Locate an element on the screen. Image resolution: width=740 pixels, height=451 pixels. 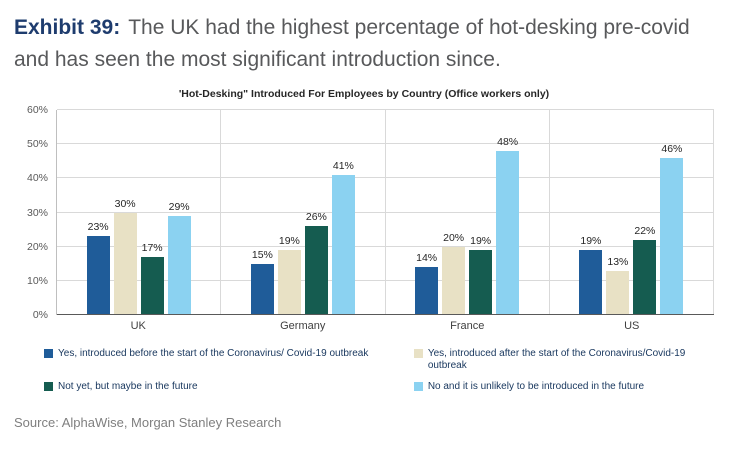
bar-wrap: 29% is located at coordinates (179, 212).